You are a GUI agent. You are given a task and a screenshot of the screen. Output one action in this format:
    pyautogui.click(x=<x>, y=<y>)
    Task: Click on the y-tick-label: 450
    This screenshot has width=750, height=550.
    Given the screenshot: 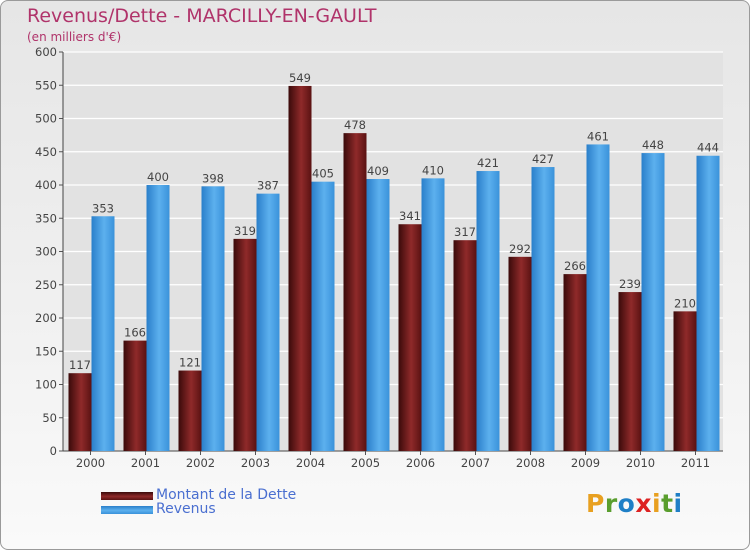 What is the action you would take?
    pyautogui.click(x=46, y=152)
    